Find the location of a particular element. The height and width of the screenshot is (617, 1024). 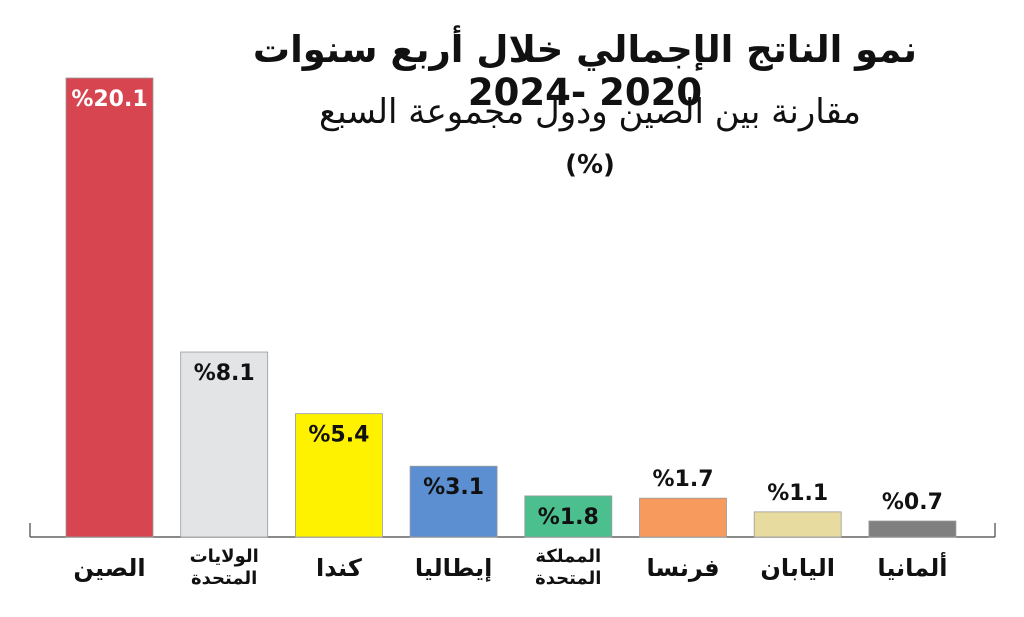

category-label-0: الصين is located at coordinates (109, 568).